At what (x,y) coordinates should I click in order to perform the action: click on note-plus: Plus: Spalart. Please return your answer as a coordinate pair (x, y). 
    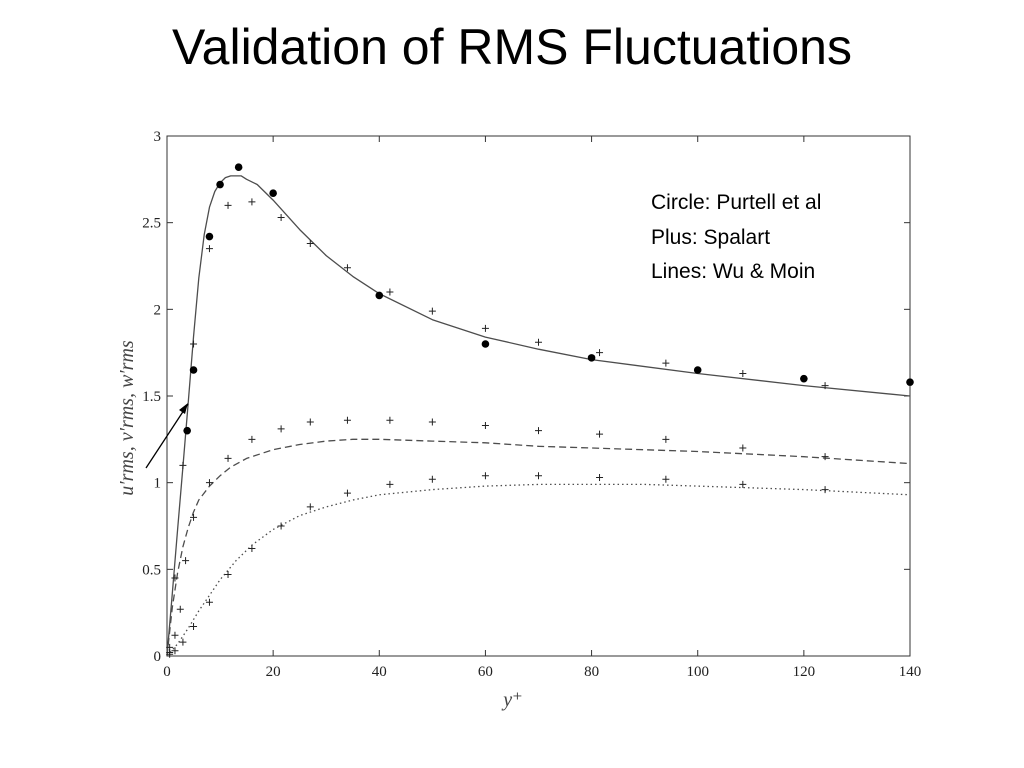
    Looking at the image, I should click on (710, 237).